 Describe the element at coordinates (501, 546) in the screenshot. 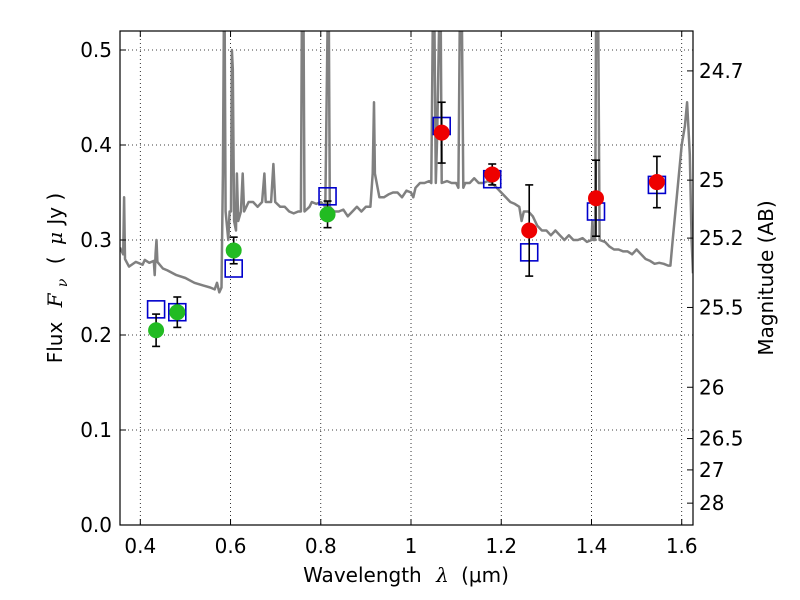

I see `x-tick-label: 1.2` at that location.